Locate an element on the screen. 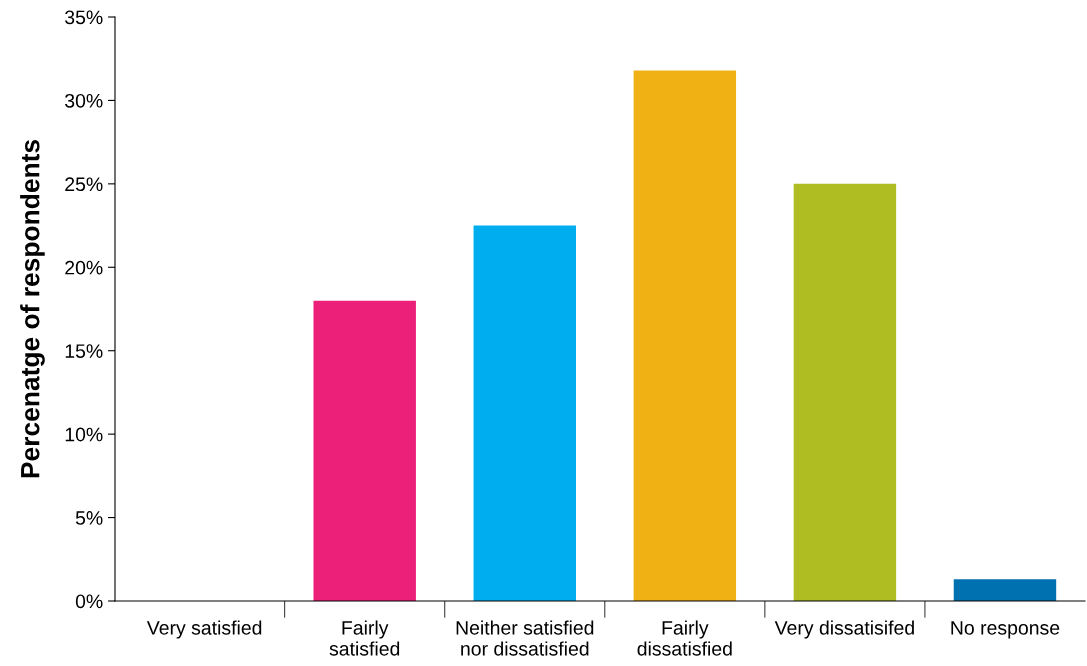 Image resolution: width=1087 pixels, height=666 pixels. y-tick-label: 20% is located at coordinates (84, 267).